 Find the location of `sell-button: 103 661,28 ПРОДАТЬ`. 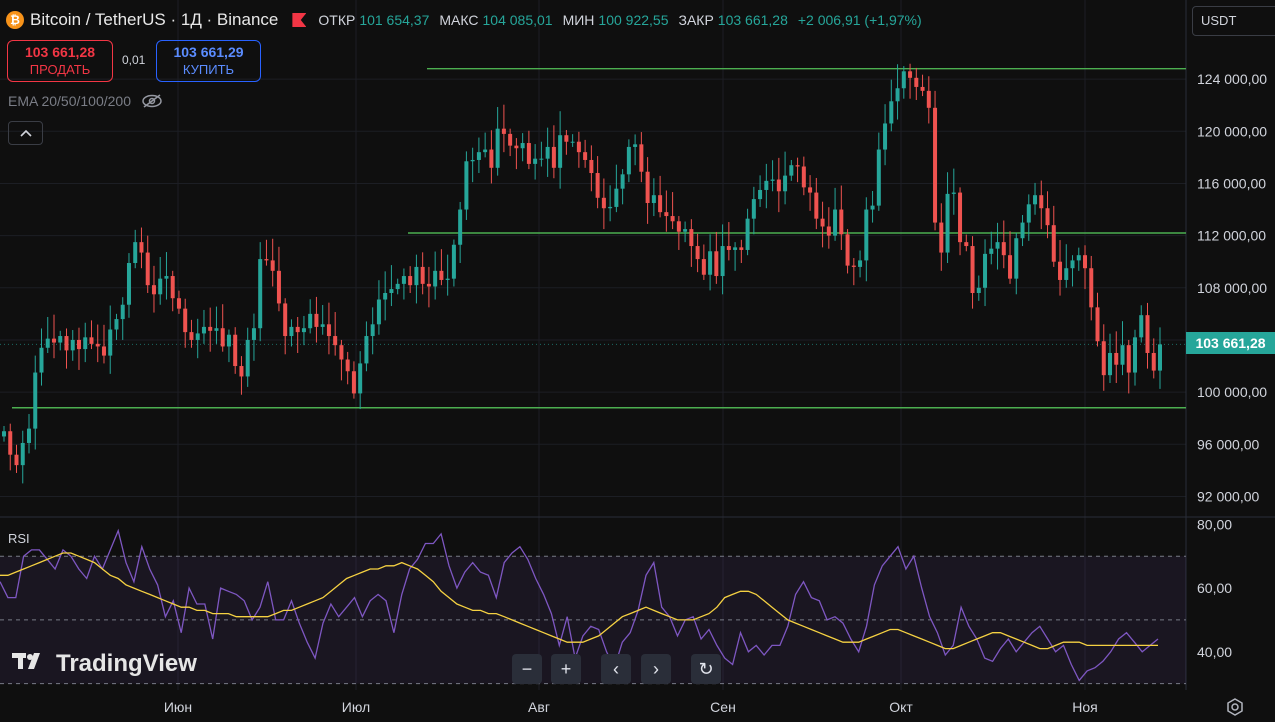

sell-button: 103 661,28 ПРОДАТЬ is located at coordinates (60, 61).